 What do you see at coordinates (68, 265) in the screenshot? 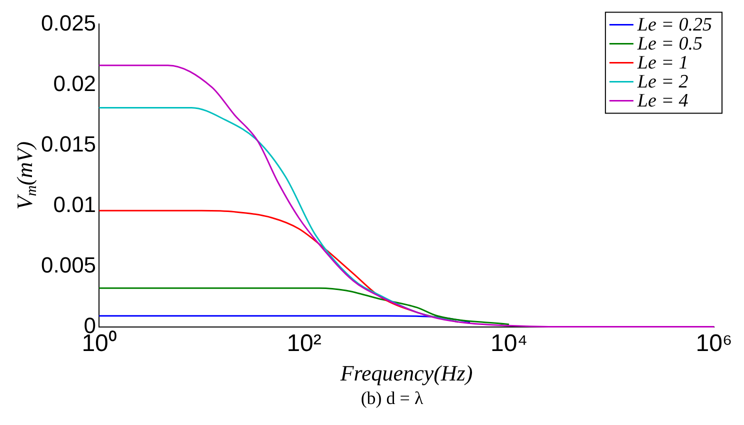
I see `y-tick-label: 0.005` at bounding box center [68, 265].